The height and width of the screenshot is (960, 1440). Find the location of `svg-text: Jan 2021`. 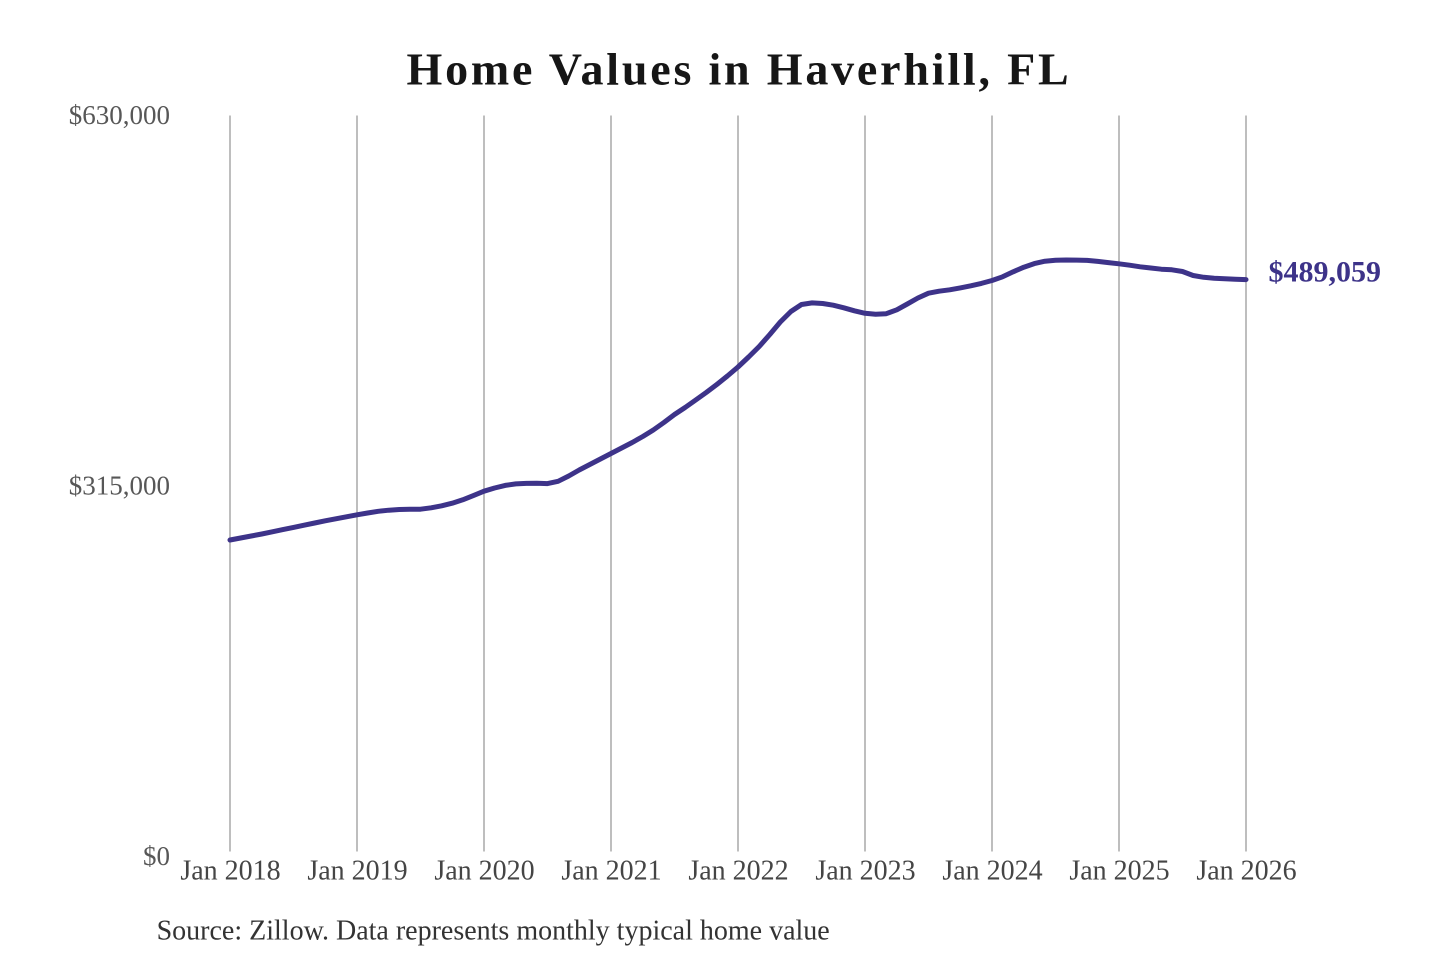

svg-text: Jan 2021 is located at coordinates (611, 871).